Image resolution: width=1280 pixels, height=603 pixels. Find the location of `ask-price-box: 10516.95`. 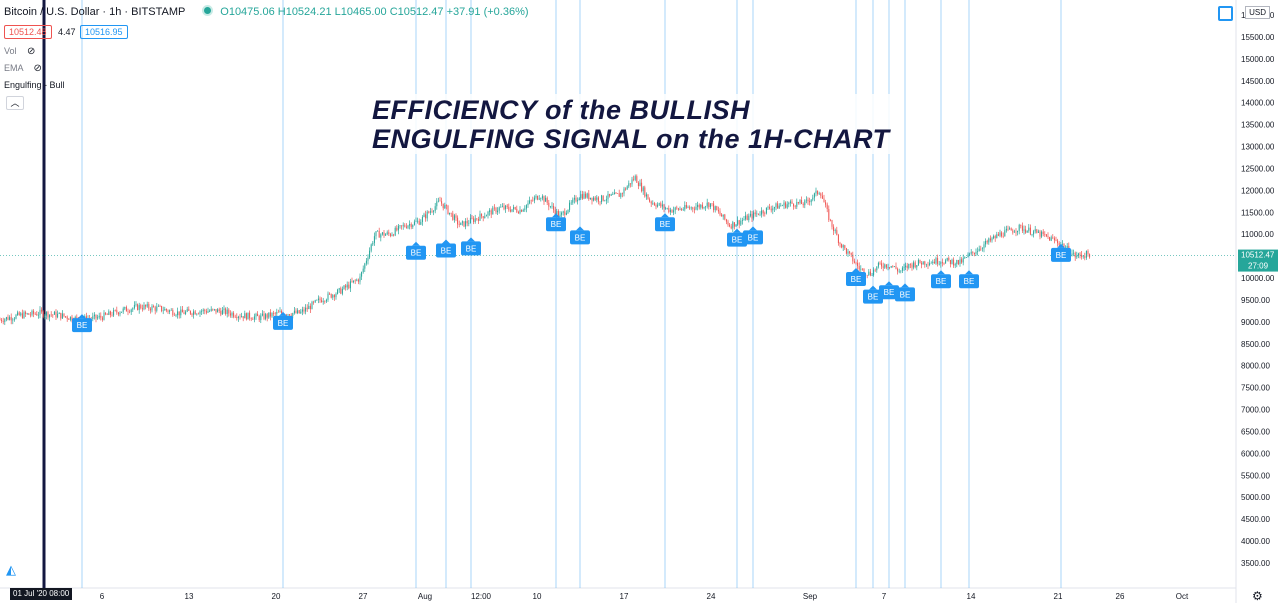

ask-price-box: 10516.95 is located at coordinates (104, 32).